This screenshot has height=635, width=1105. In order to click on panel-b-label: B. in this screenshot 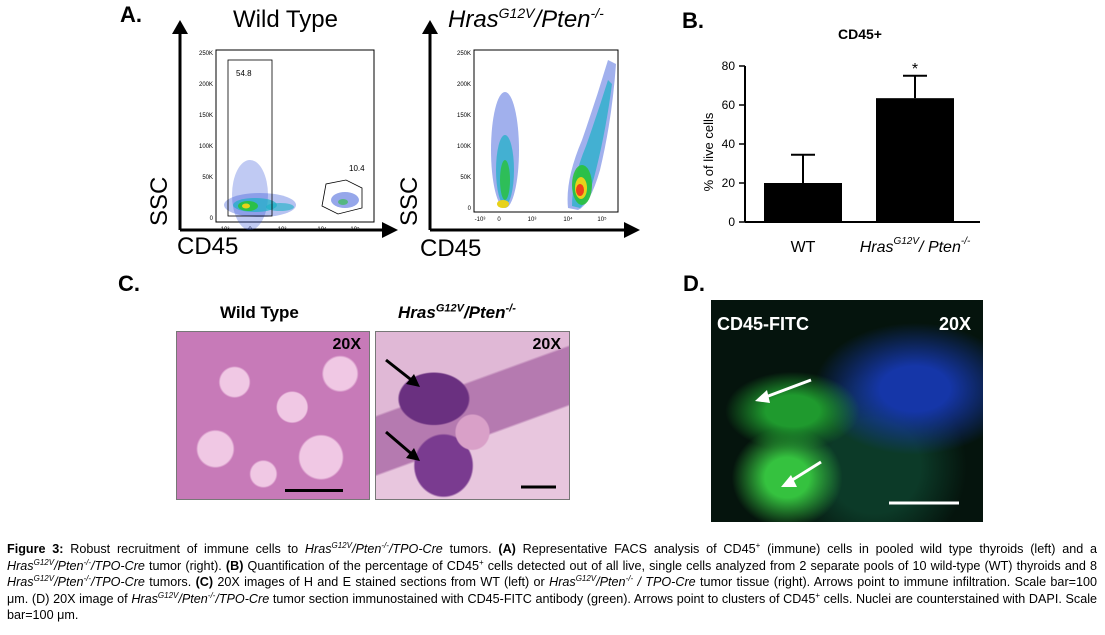, I will do `click(693, 20)`.